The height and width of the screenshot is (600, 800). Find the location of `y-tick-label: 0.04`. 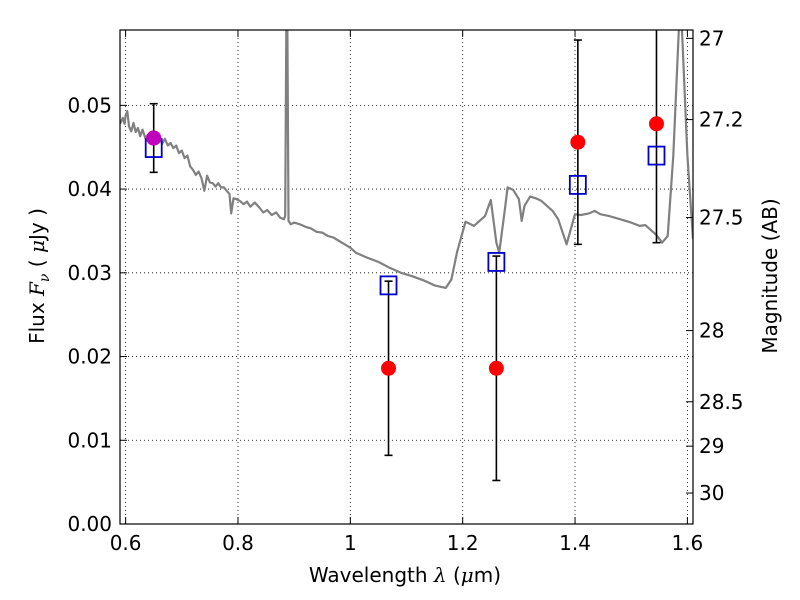

y-tick-label: 0.04 is located at coordinates (89, 189).